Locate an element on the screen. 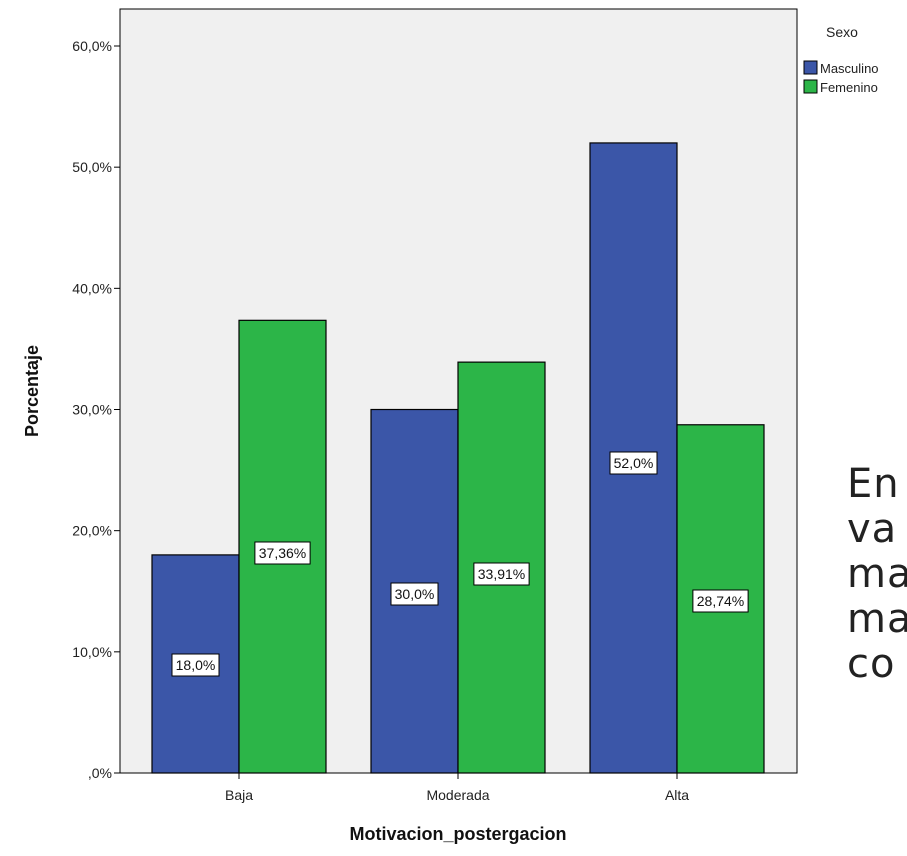  legend-label-masculino: Masculino is located at coordinates (849, 68).